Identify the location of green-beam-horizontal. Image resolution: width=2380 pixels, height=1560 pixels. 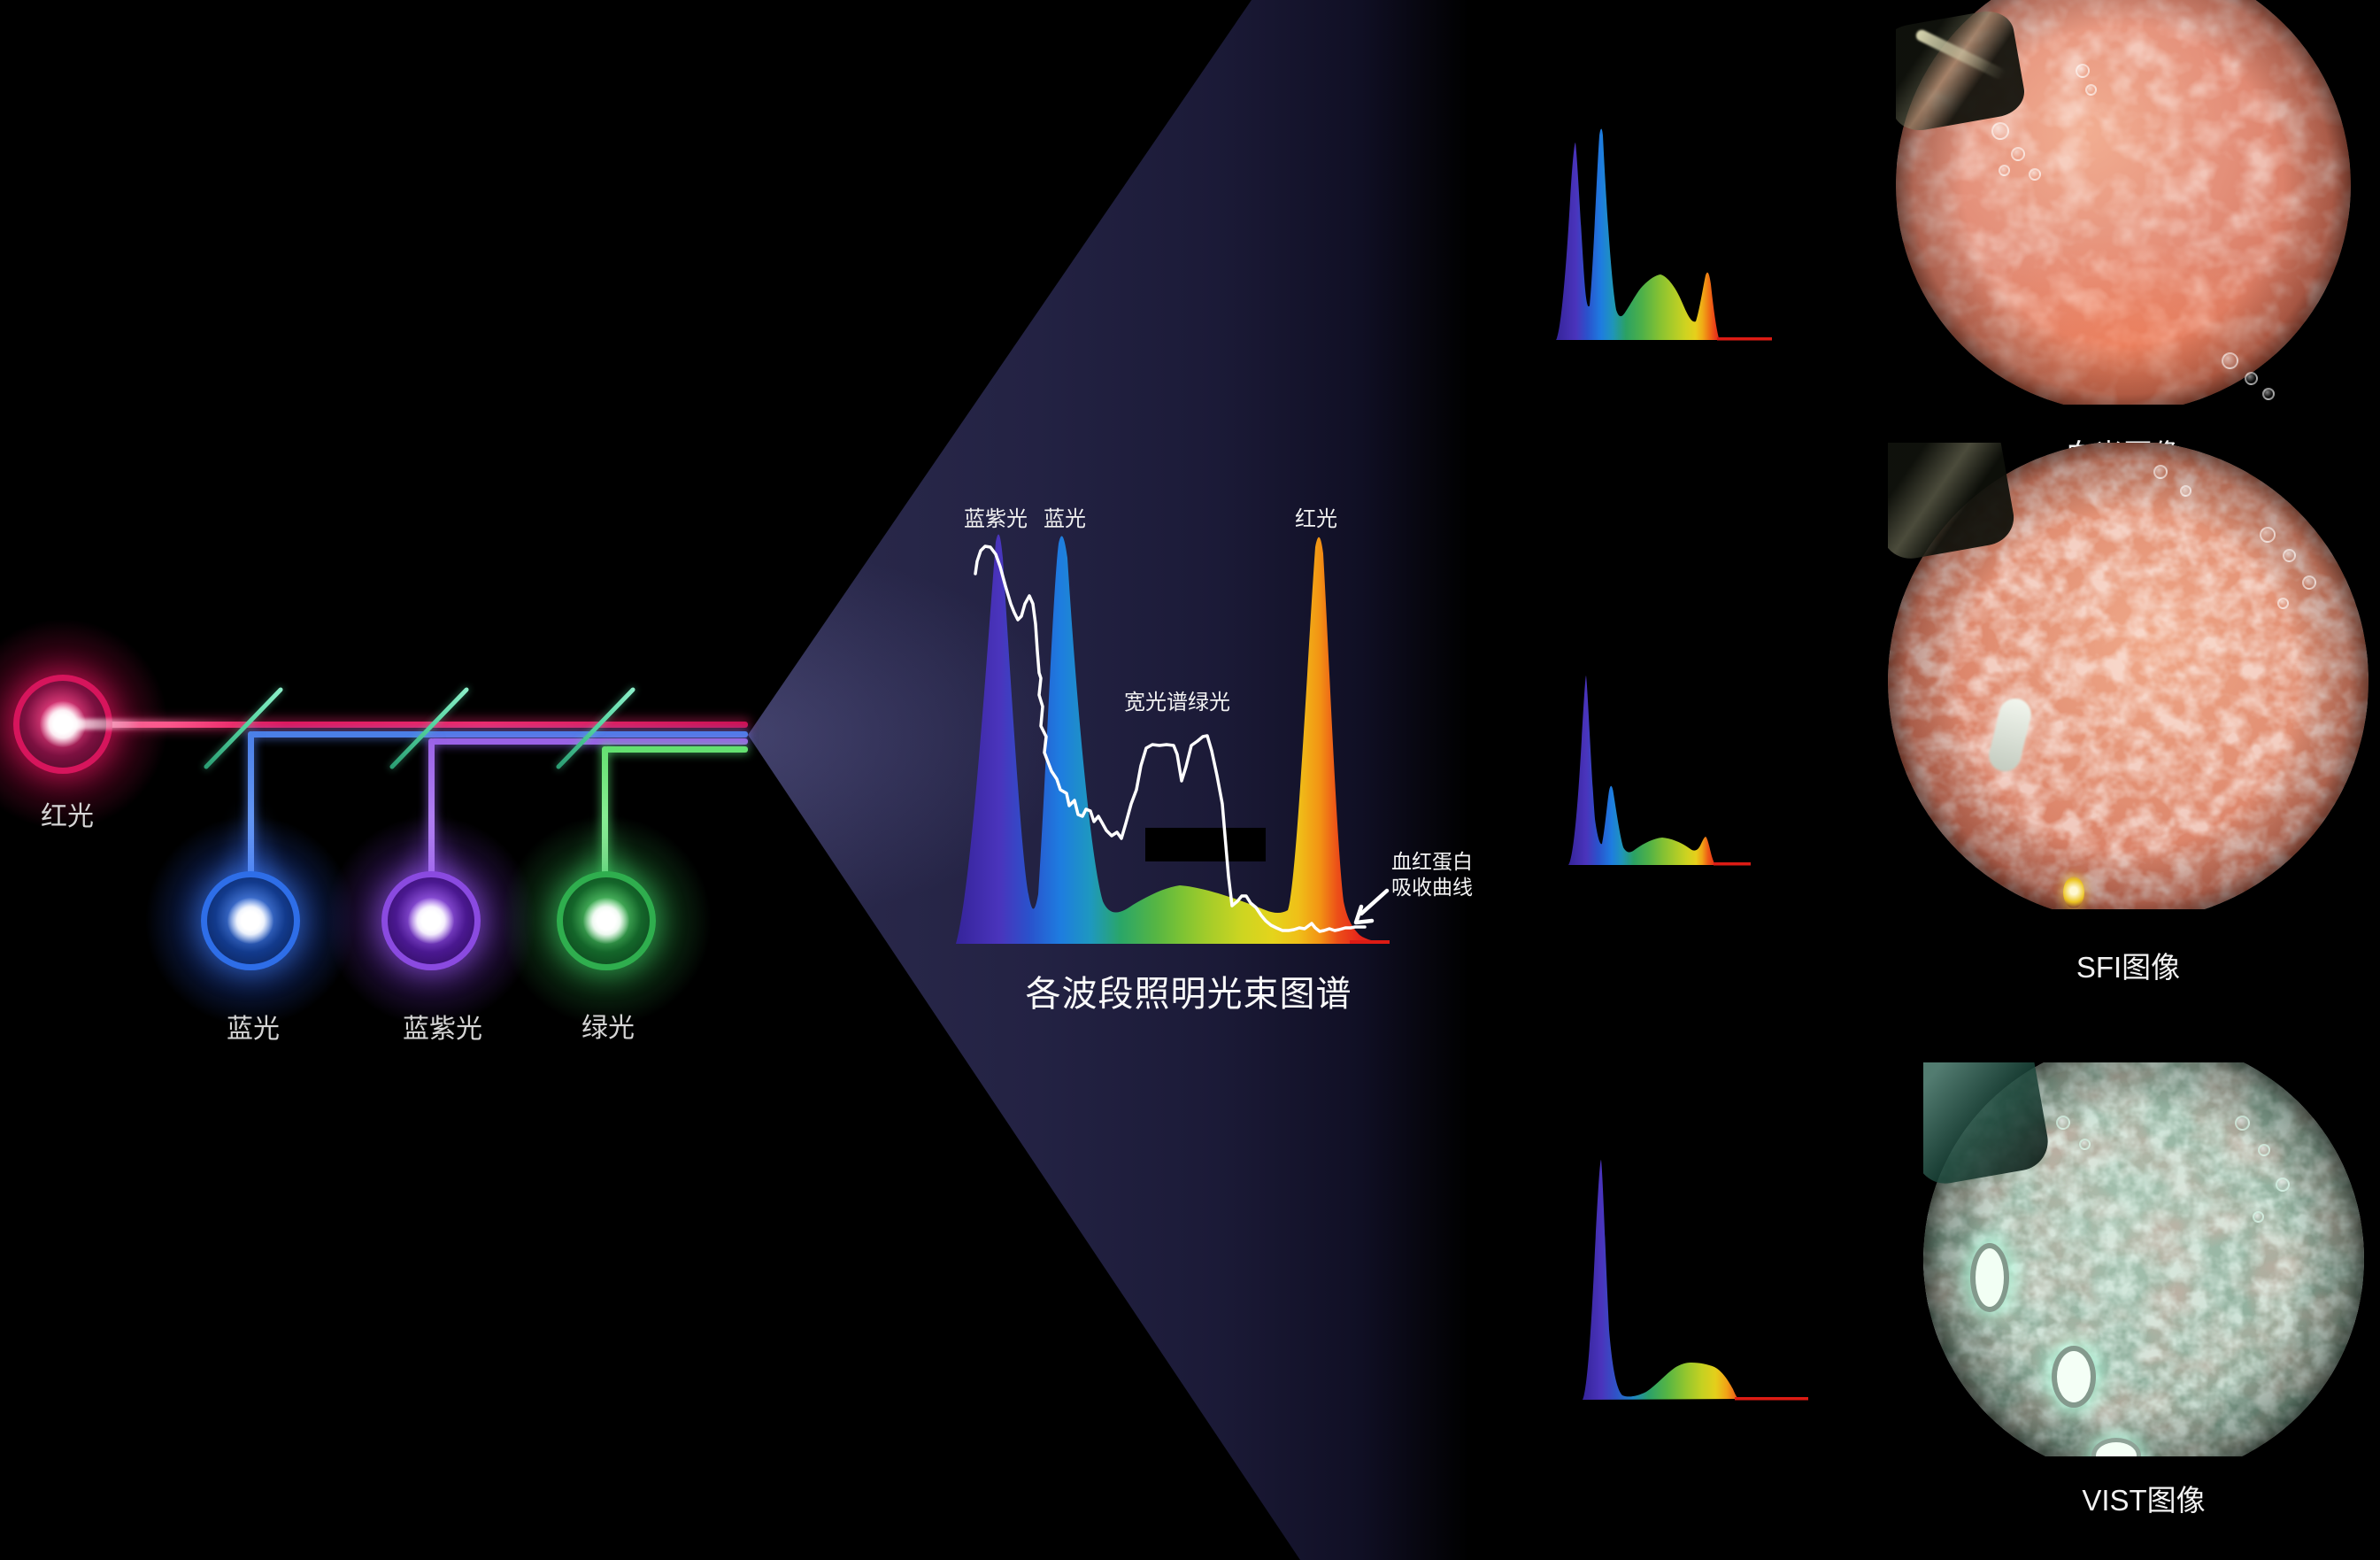
(676, 749).